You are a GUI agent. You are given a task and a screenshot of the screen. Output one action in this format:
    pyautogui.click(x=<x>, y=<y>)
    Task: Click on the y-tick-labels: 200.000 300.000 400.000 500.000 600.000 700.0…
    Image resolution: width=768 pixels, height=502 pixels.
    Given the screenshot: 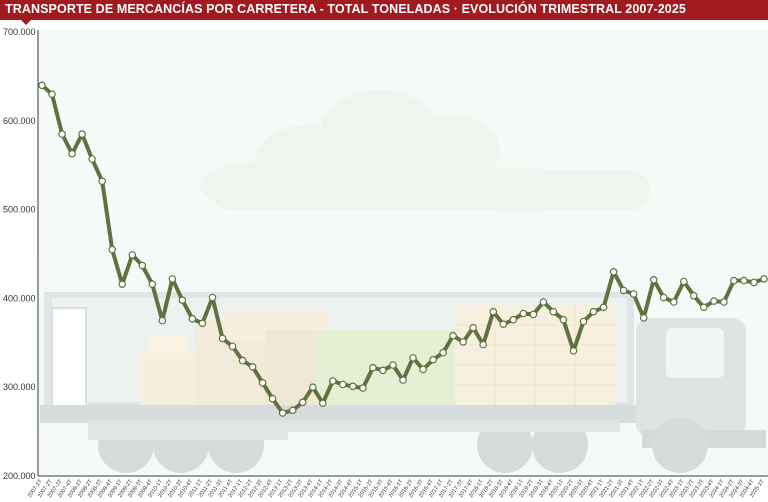 What is the action you would take?
    pyautogui.click(x=19, y=254)
    